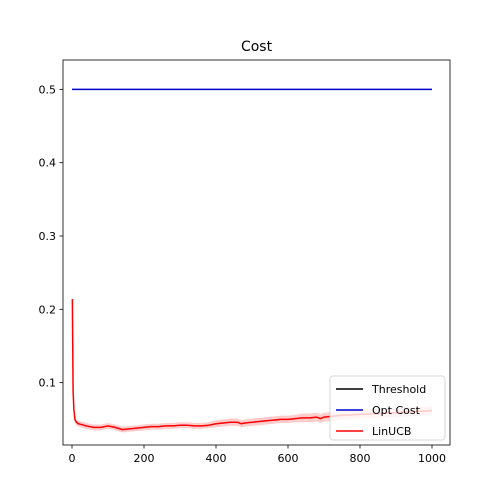 The image size is (500, 500). I want to click on chart-title: Cost, so click(257, 47).